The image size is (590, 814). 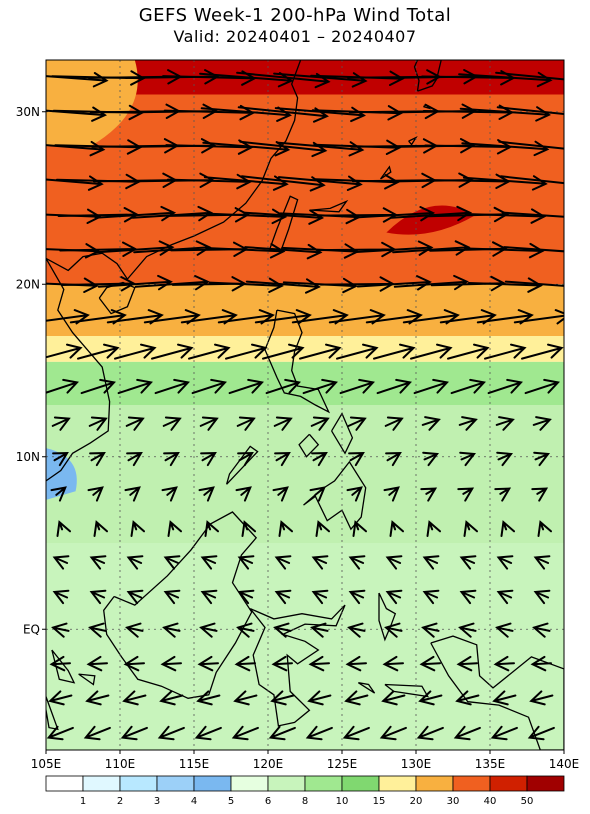 What do you see at coordinates (305, 801) in the screenshot?
I see `colorbar-label: 8` at bounding box center [305, 801].